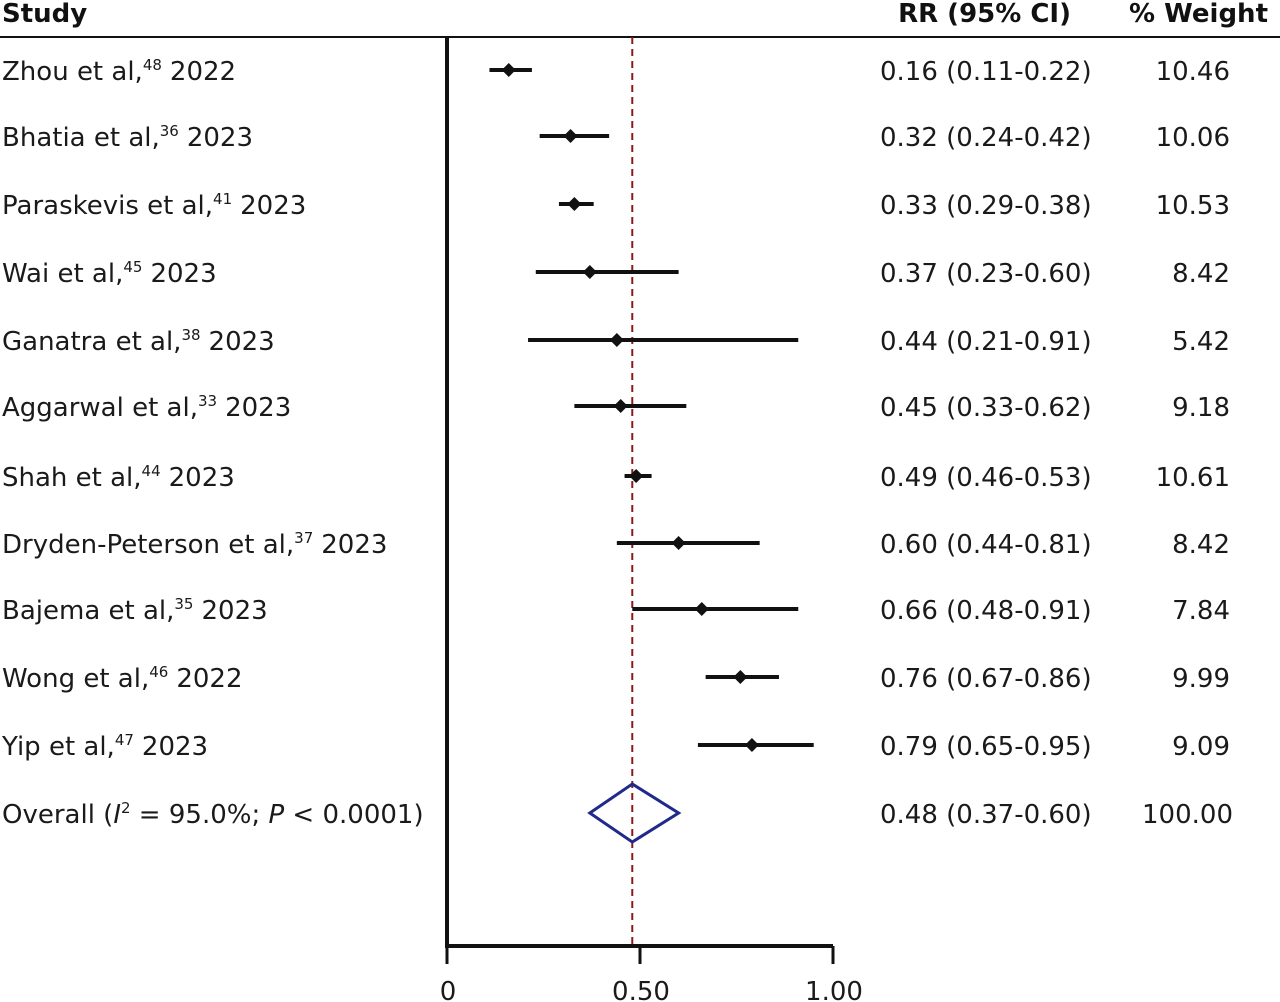 This screenshot has width=1280, height=1002. Describe the element at coordinates (1193, 138) in the screenshot. I see `weight-label: 10.06` at that location.